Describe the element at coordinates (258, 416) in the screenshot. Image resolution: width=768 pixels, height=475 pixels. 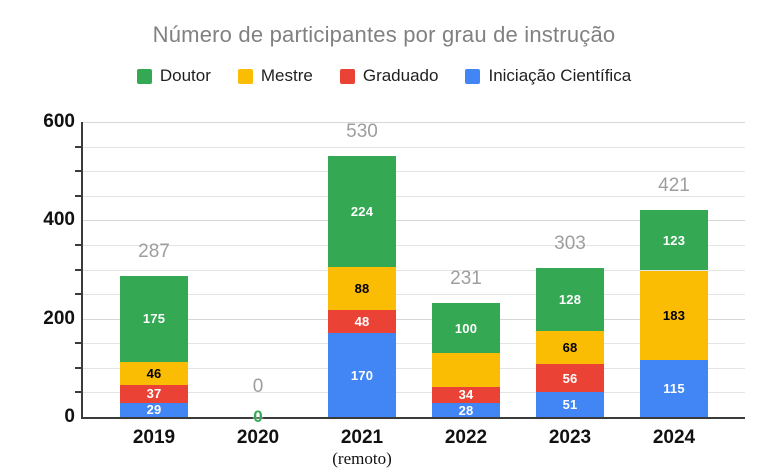
I see `zero-value-marker: 0` at that location.